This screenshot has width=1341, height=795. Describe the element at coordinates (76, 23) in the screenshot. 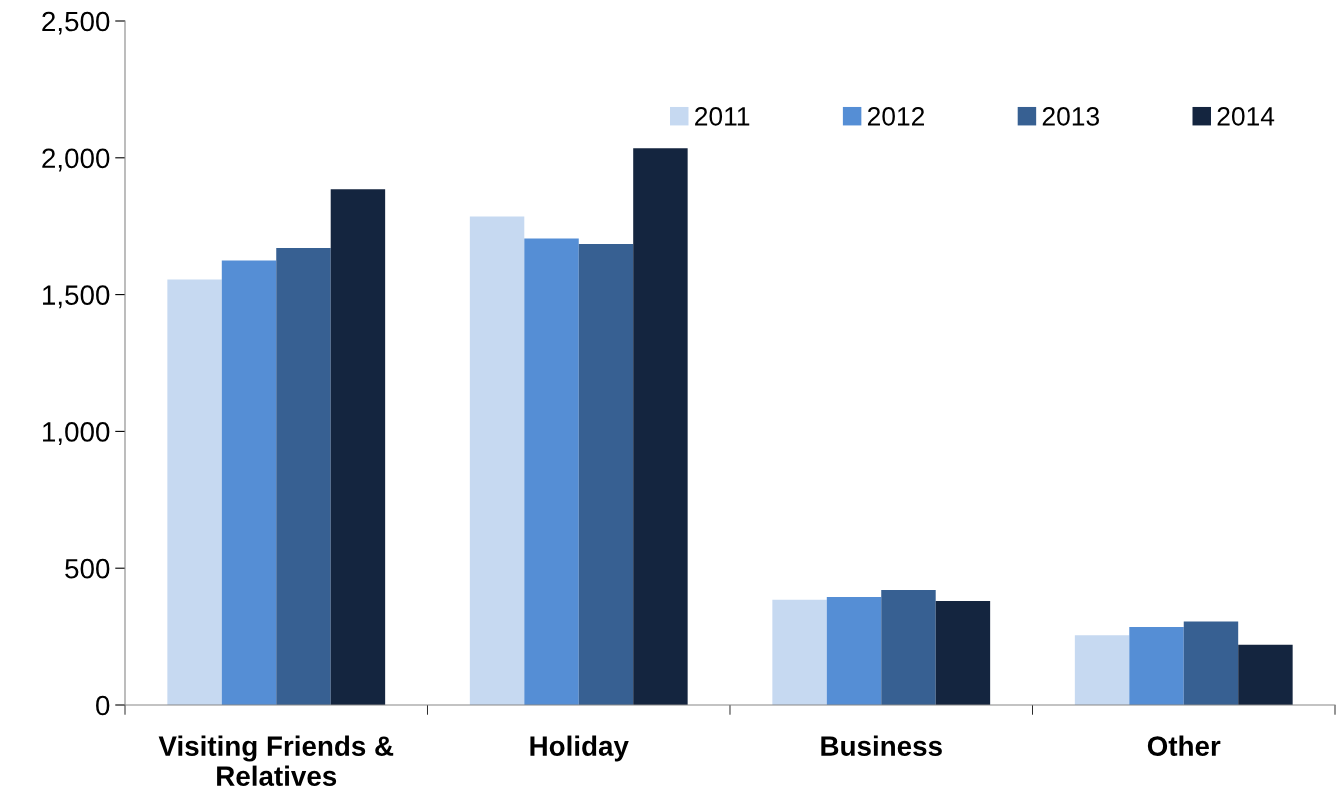

I see `y-tick-label: 2,500` at that location.